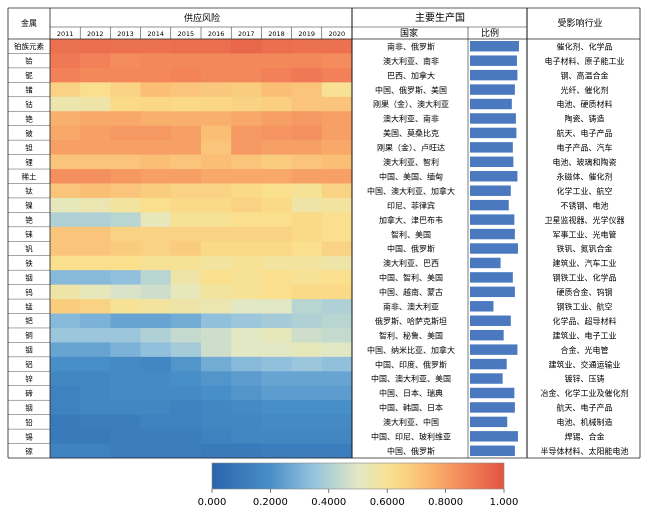 The width and height of the screenshot is (660, 514). What do you see at coordinates (585, 162) in the screenshot?
I see `industry-label: 电池、玻璃和陶瓷` at bounding box center [585, 162].